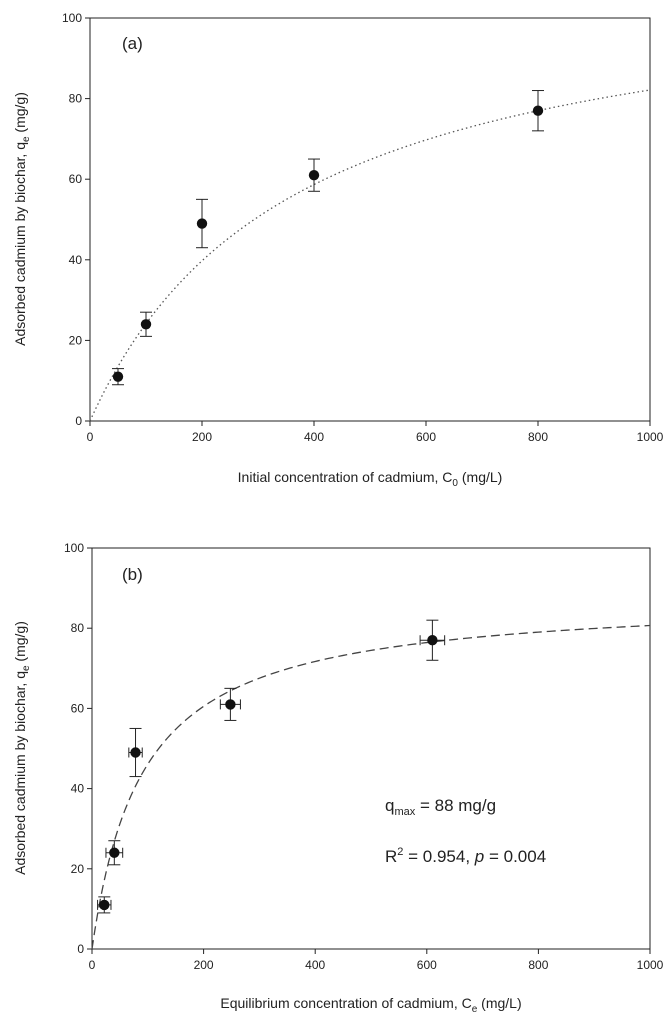 This screenshot has width=667, height=1013. What do you see at coordinates (78, 748) in the screenshot?
I see `y-axis-ticks-b: 0 20 40 60 80 100` at bounding box center [78, 748].